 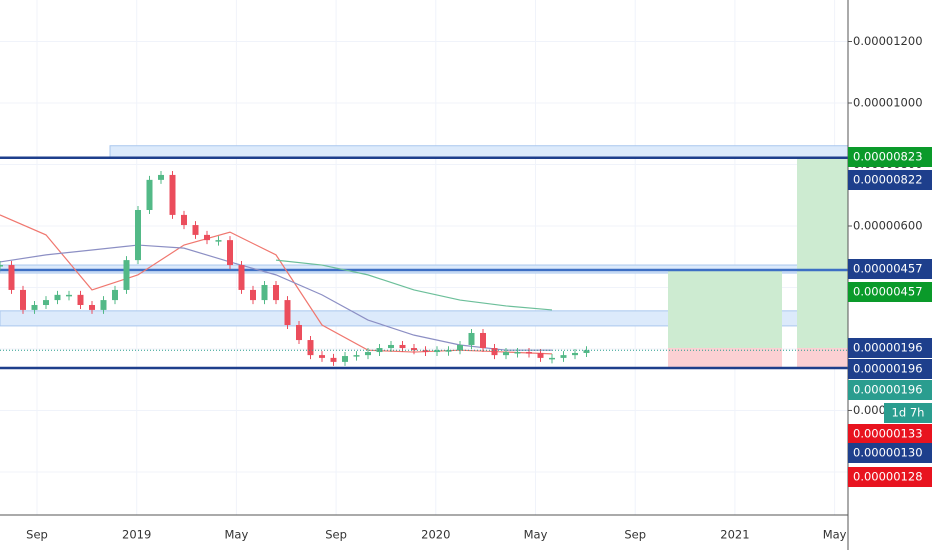 I want to click on x-tick-label: 2019, so click(x=136, y=535).